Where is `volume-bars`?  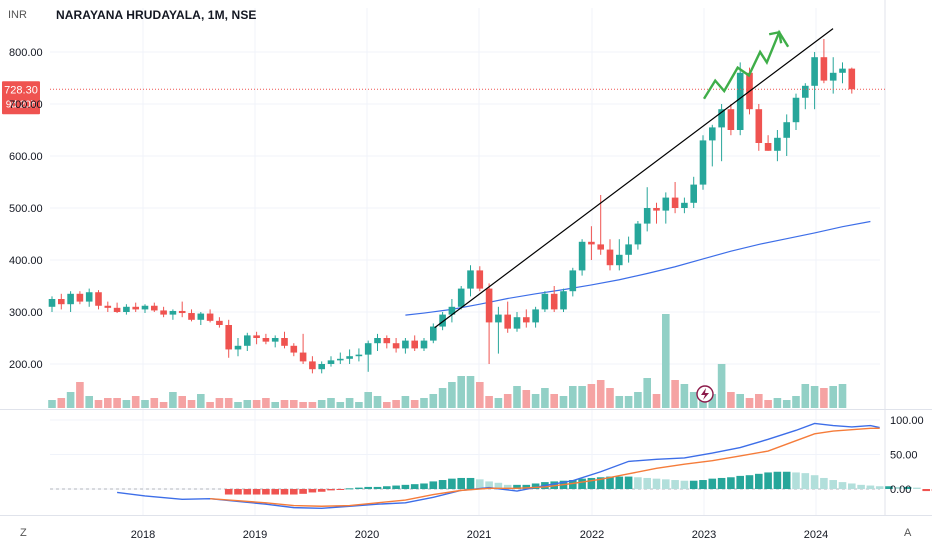
volume-bars is located at coordinates (447, 361).